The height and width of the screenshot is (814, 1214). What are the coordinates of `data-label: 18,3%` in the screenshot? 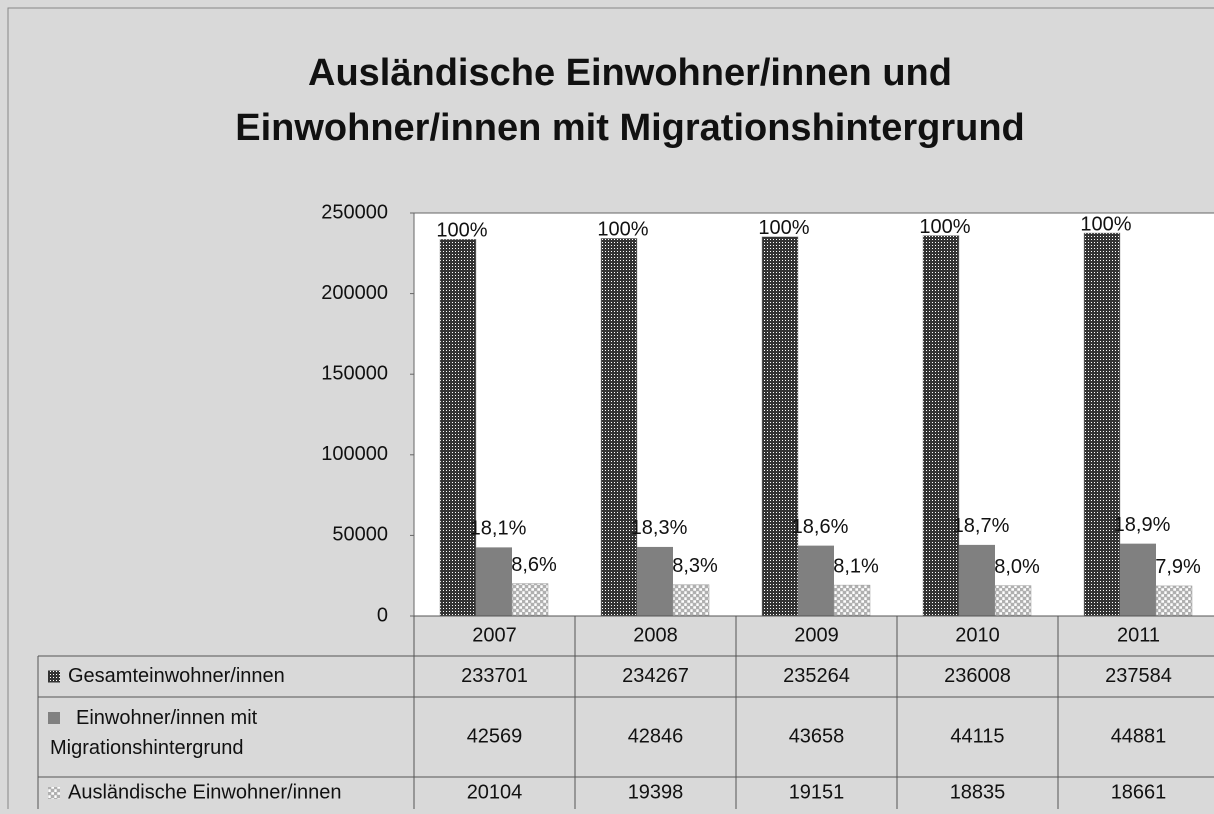 It's located at (659, 528).